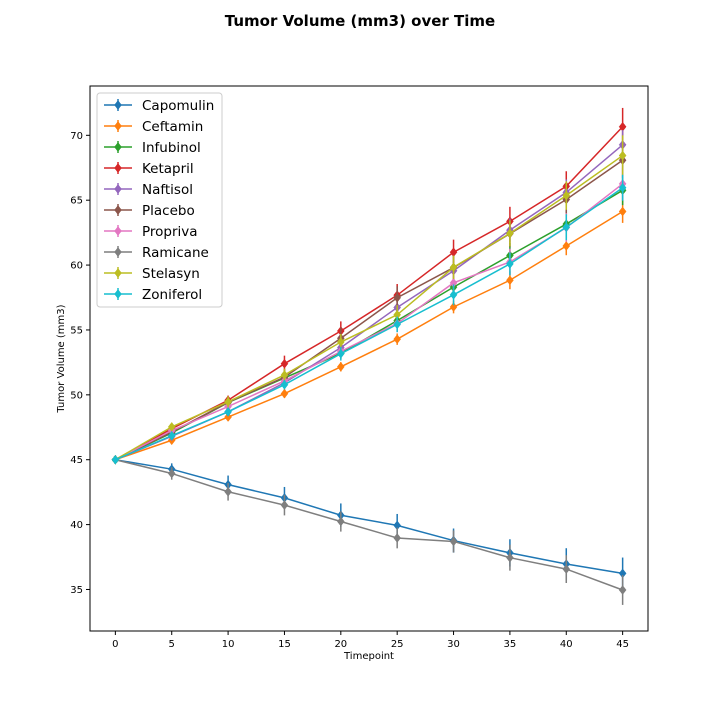 The image size is (720, 720). What do you see at coordinates (76, 266) in the screenshot?
I see `y-tick-label: 60` at bounding box center [76, 266].